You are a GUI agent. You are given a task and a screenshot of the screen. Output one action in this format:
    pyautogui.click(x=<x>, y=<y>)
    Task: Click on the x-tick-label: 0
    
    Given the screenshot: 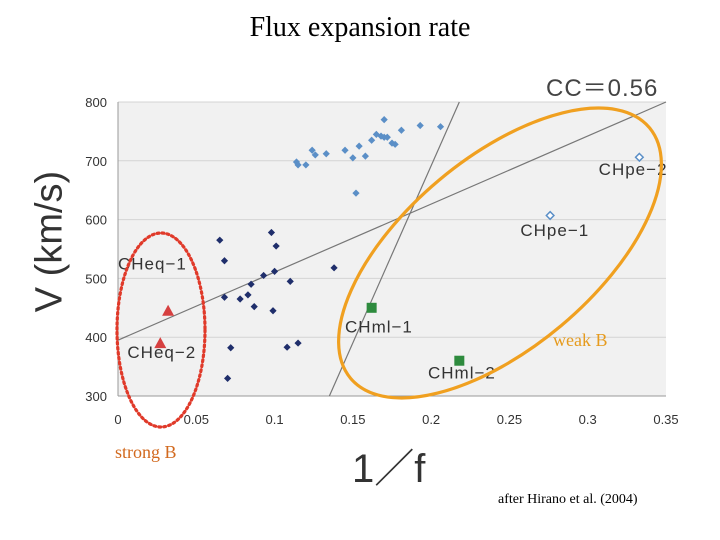 What is the action you would take?
    pyautogui.click(x=117, y=419)
    